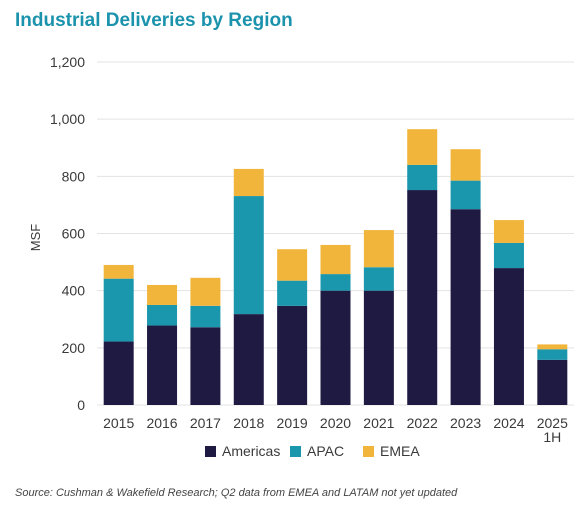 The image size is (585, 511). What do you see at coordinates (205, 366) in the screenshot?
I see `bar-americas-2017` at bounding box center [205, 366].